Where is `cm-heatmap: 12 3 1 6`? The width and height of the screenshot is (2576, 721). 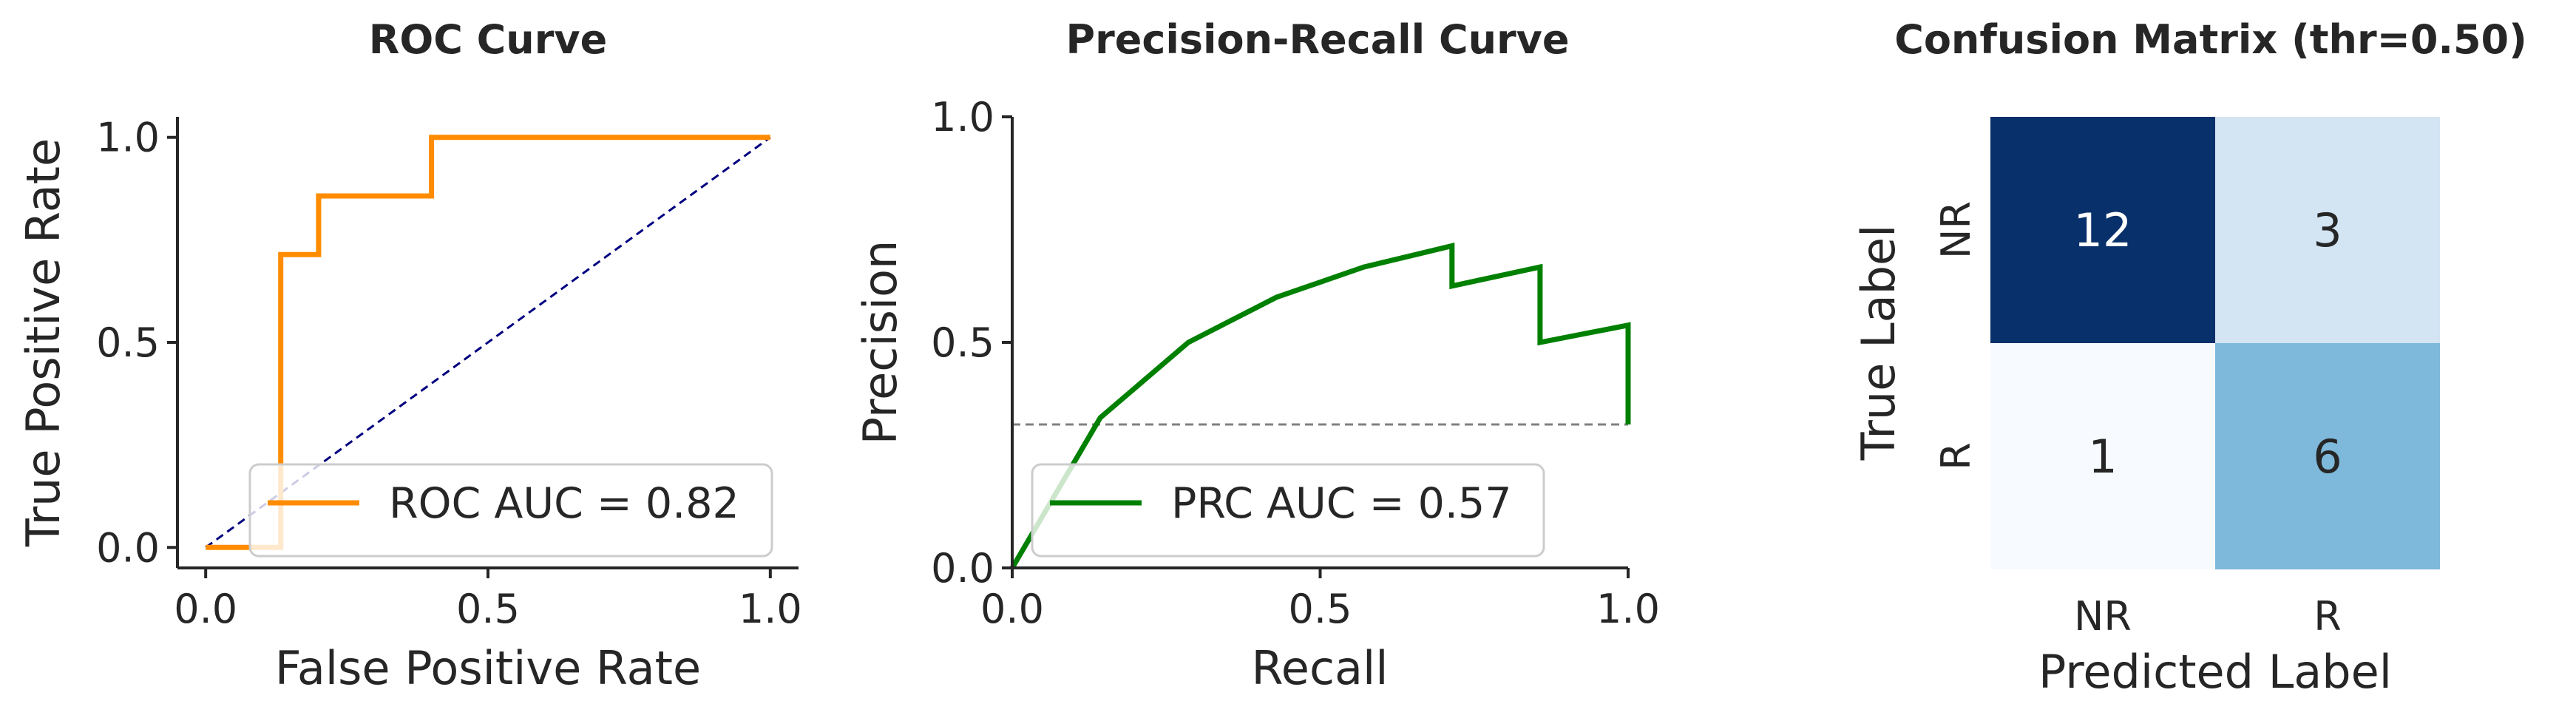
cm-heatmap: 12 3 1 6 is located at coordinates (2215, 343).